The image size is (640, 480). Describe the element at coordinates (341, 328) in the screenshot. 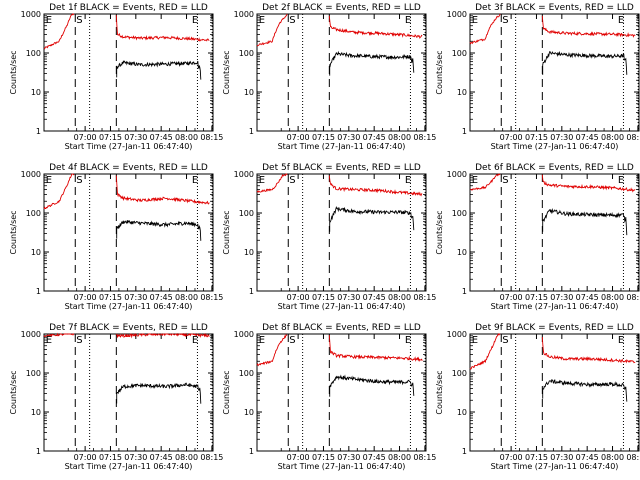

I see `panel-title: Det 8f BLACK = Events, RED = LLD` at that location.